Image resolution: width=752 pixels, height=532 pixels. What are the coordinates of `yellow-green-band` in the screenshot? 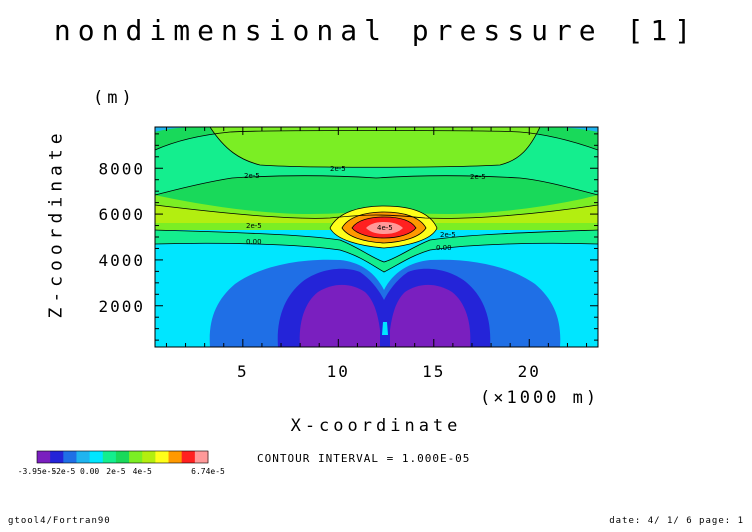 It's located at (376, 214).